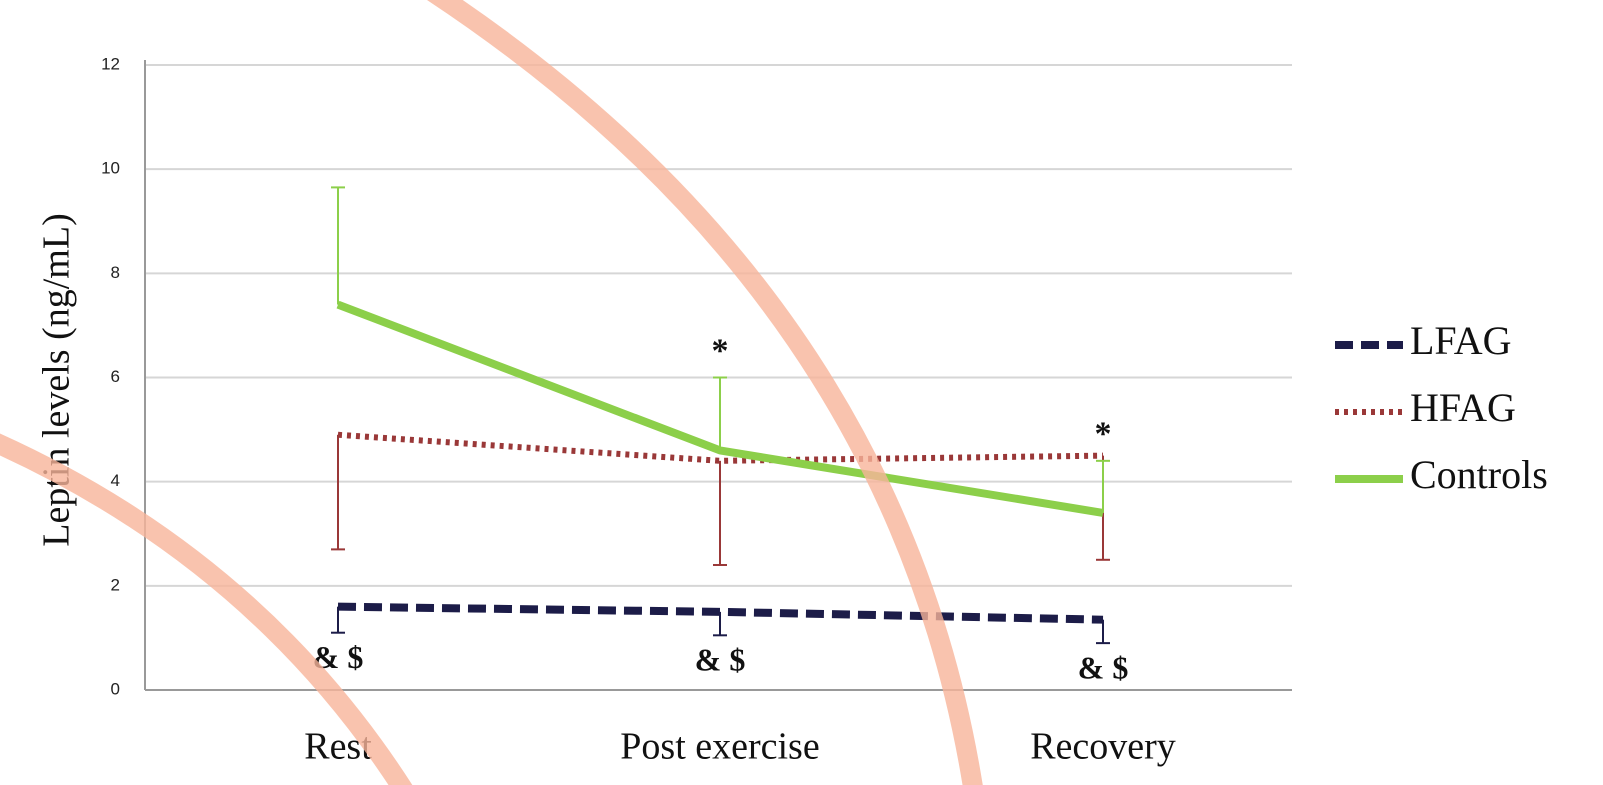 The width and height of the screenshot is (1603, 785). I want to click on y-tick-label: 2, so click(115, 584).